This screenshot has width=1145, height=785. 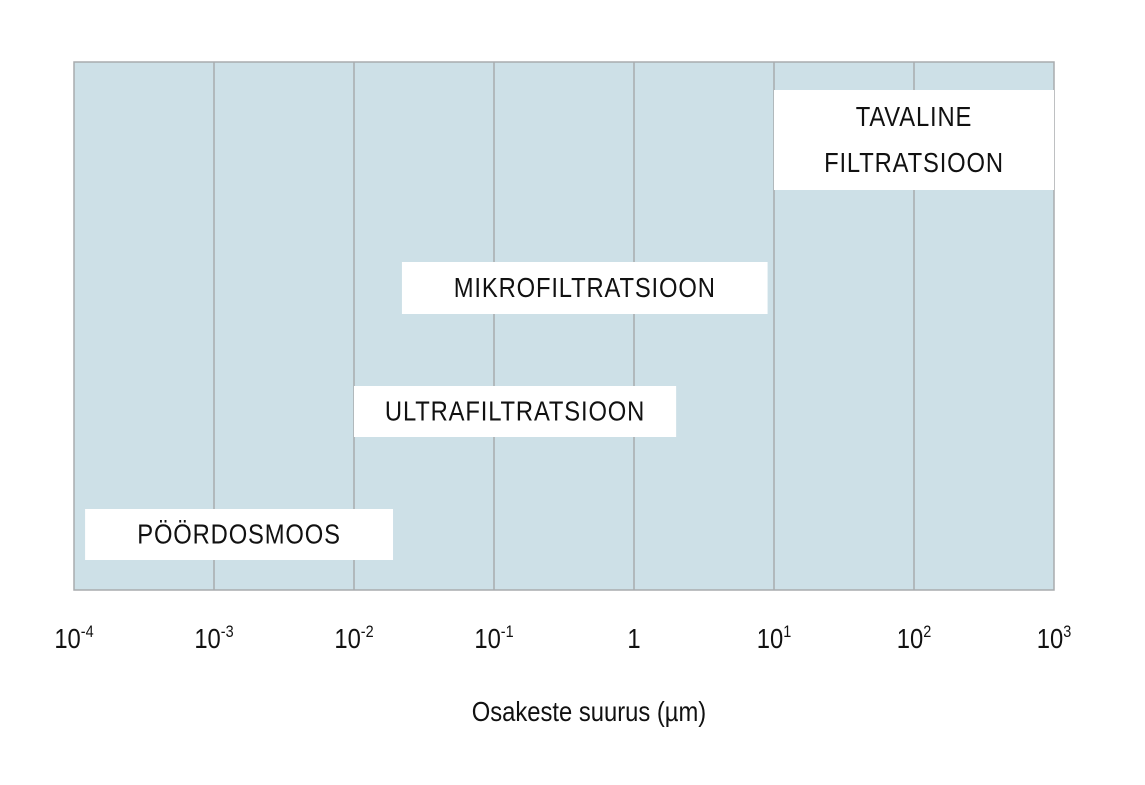 I want to click on x-axis-label: Osakeste suurus (µm), so click(x=589, y=711).